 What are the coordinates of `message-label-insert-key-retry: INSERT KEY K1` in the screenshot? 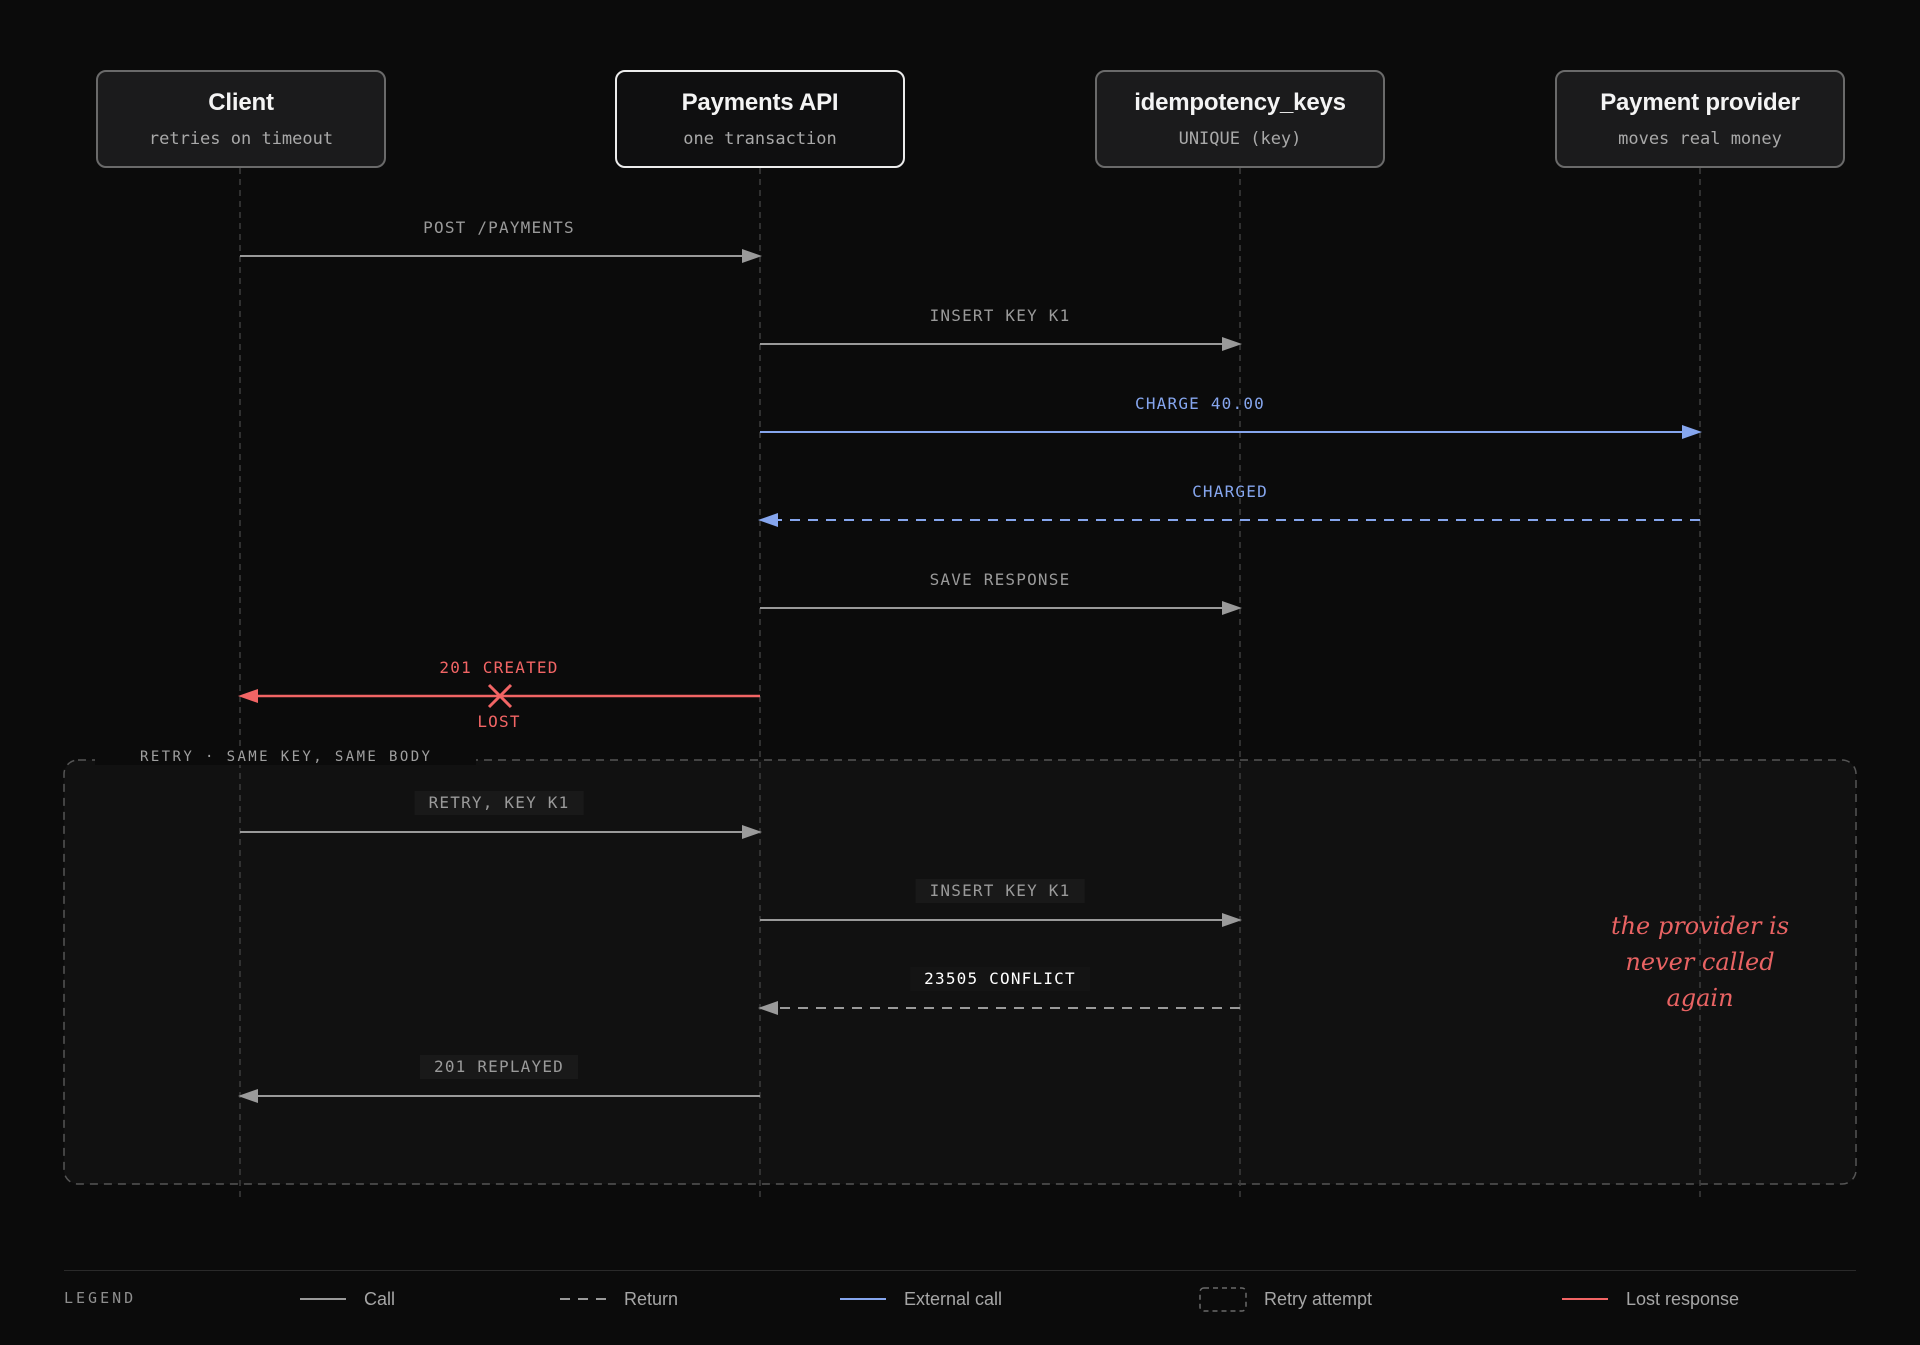 It's located at (1000, 891).